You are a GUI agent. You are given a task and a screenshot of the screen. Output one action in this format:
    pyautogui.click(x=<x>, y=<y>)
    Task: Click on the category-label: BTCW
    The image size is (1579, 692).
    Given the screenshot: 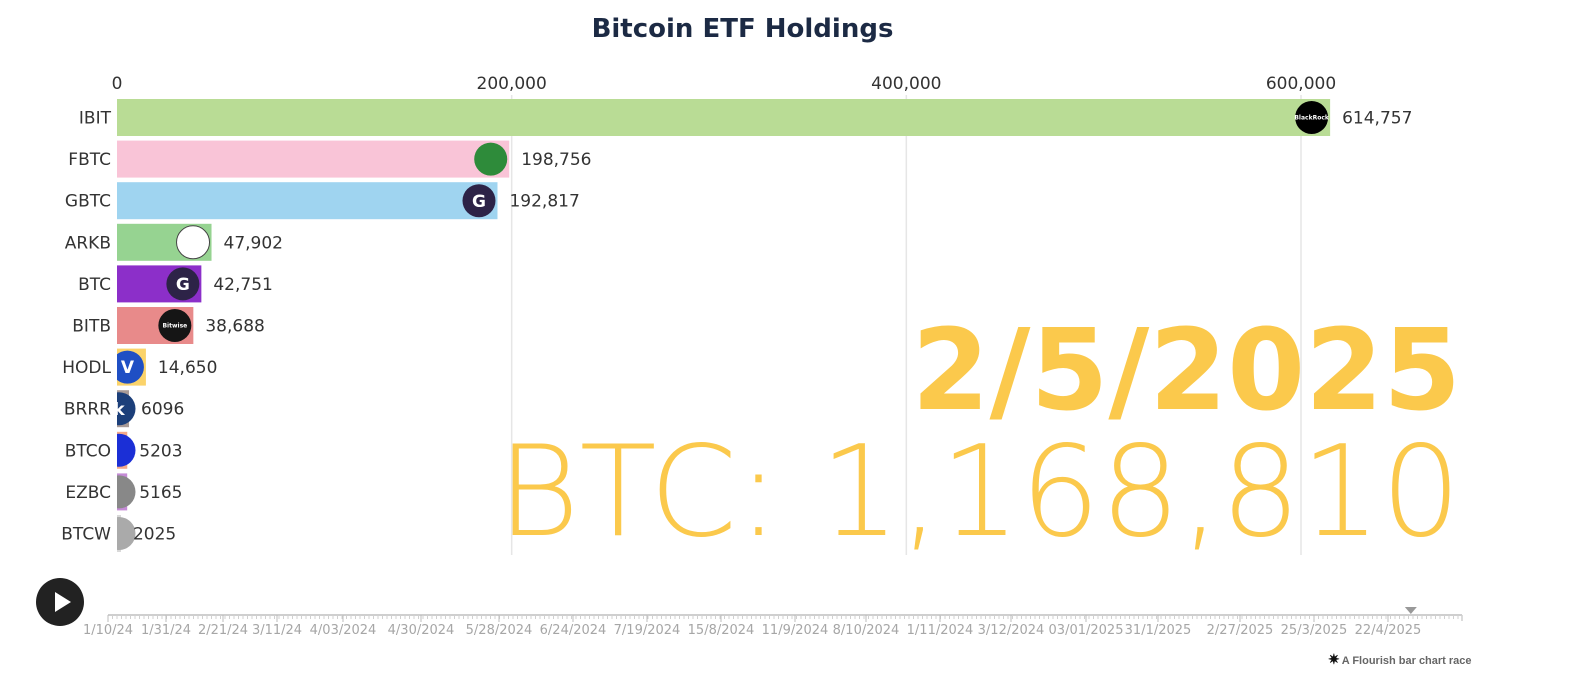 What is the action you would take?
    pyautogui.click(x=86, y=535)
    